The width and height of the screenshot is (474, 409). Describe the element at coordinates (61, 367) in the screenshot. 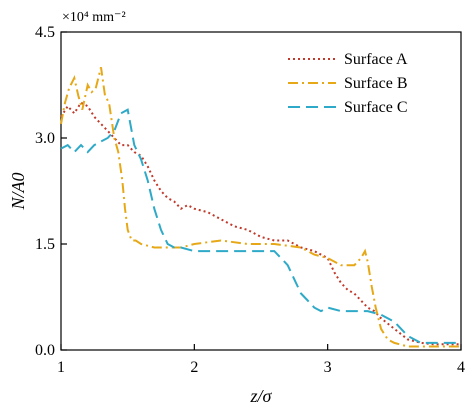

I see `x-tick-label: 1` at that location.